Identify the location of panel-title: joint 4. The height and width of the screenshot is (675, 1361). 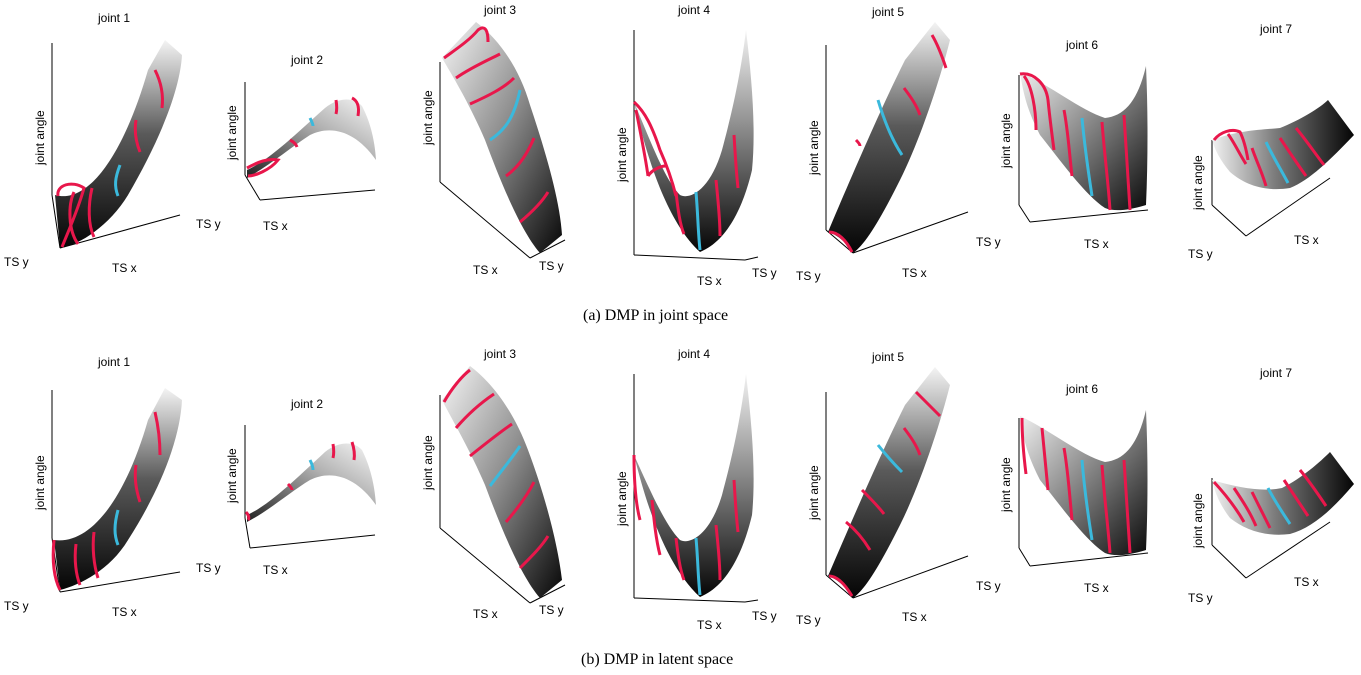
(693, 354).